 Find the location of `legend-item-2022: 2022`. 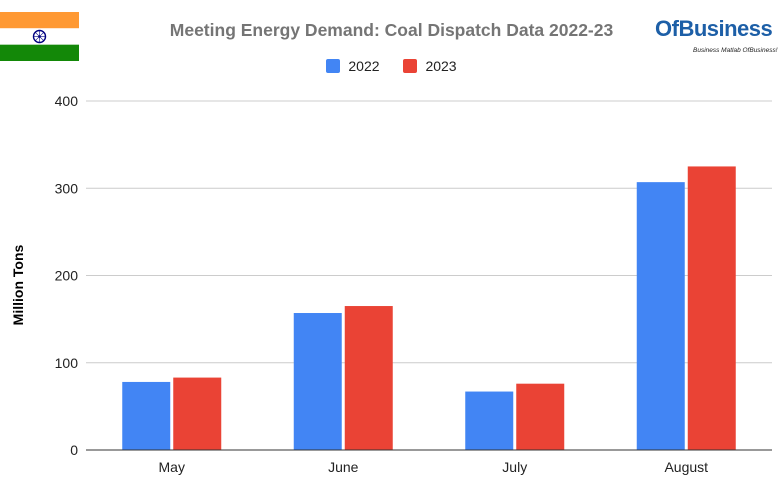

legend-item-2022: 2022 is located at coordinates (353, 66).